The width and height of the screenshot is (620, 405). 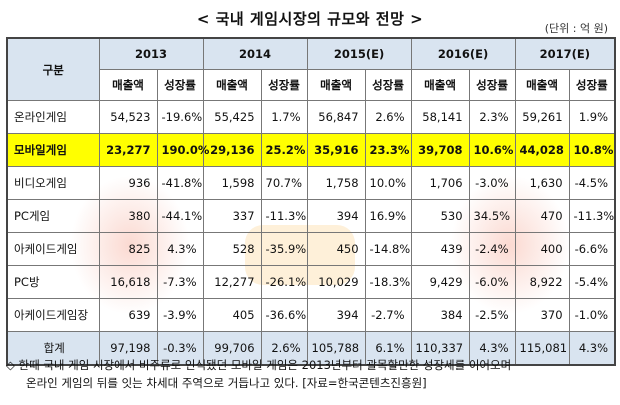 I want to click on sales-cell: 35,916, so click(x=336, y=150).